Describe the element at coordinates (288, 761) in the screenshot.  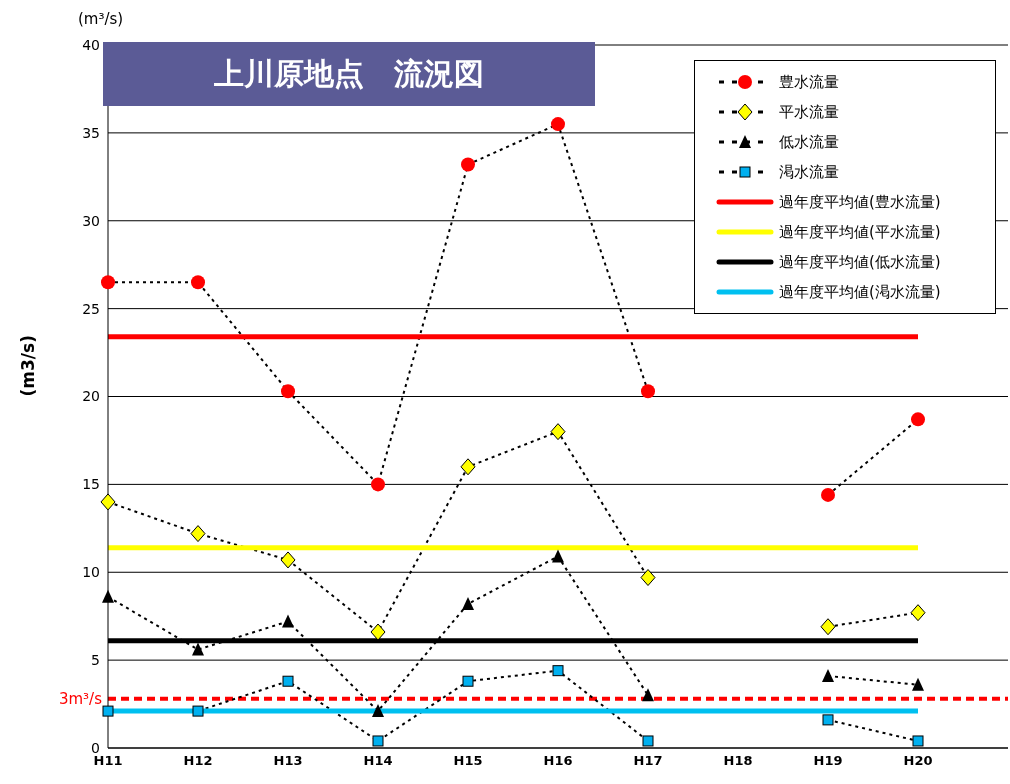
I see `x-tick-label: H13` at that location.